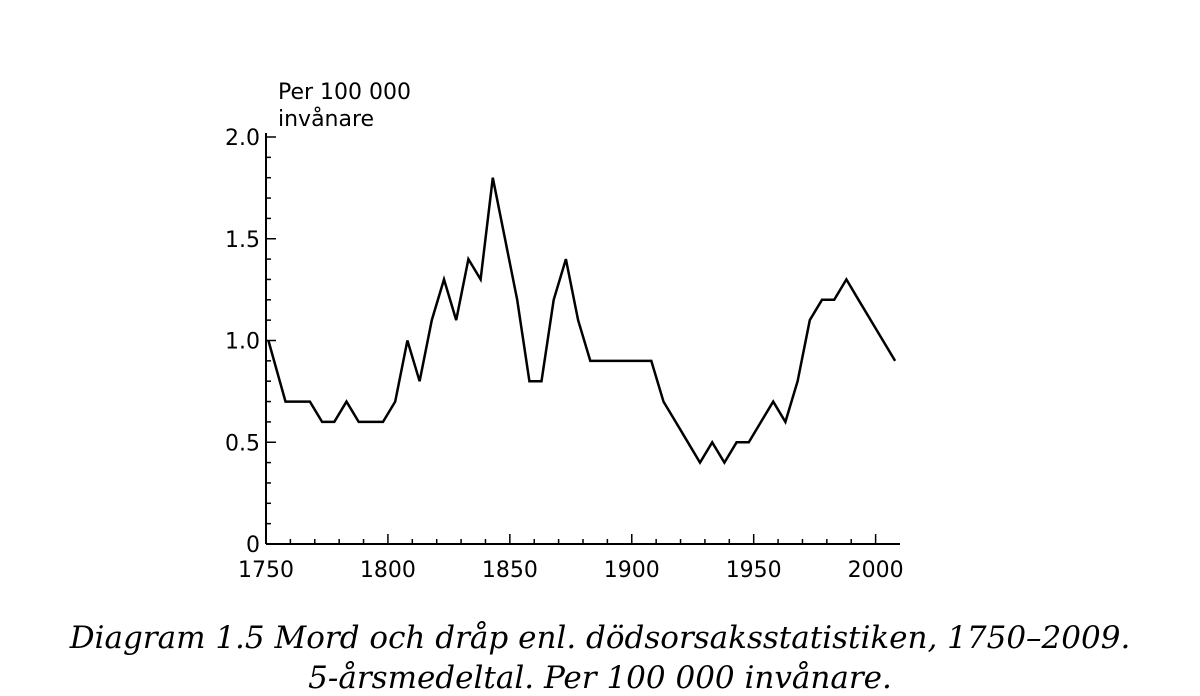  What do you see at coordinates (876, 570) in the screenshot?
I see `x-tick-label: 2000` at bounding box center [876, 570].